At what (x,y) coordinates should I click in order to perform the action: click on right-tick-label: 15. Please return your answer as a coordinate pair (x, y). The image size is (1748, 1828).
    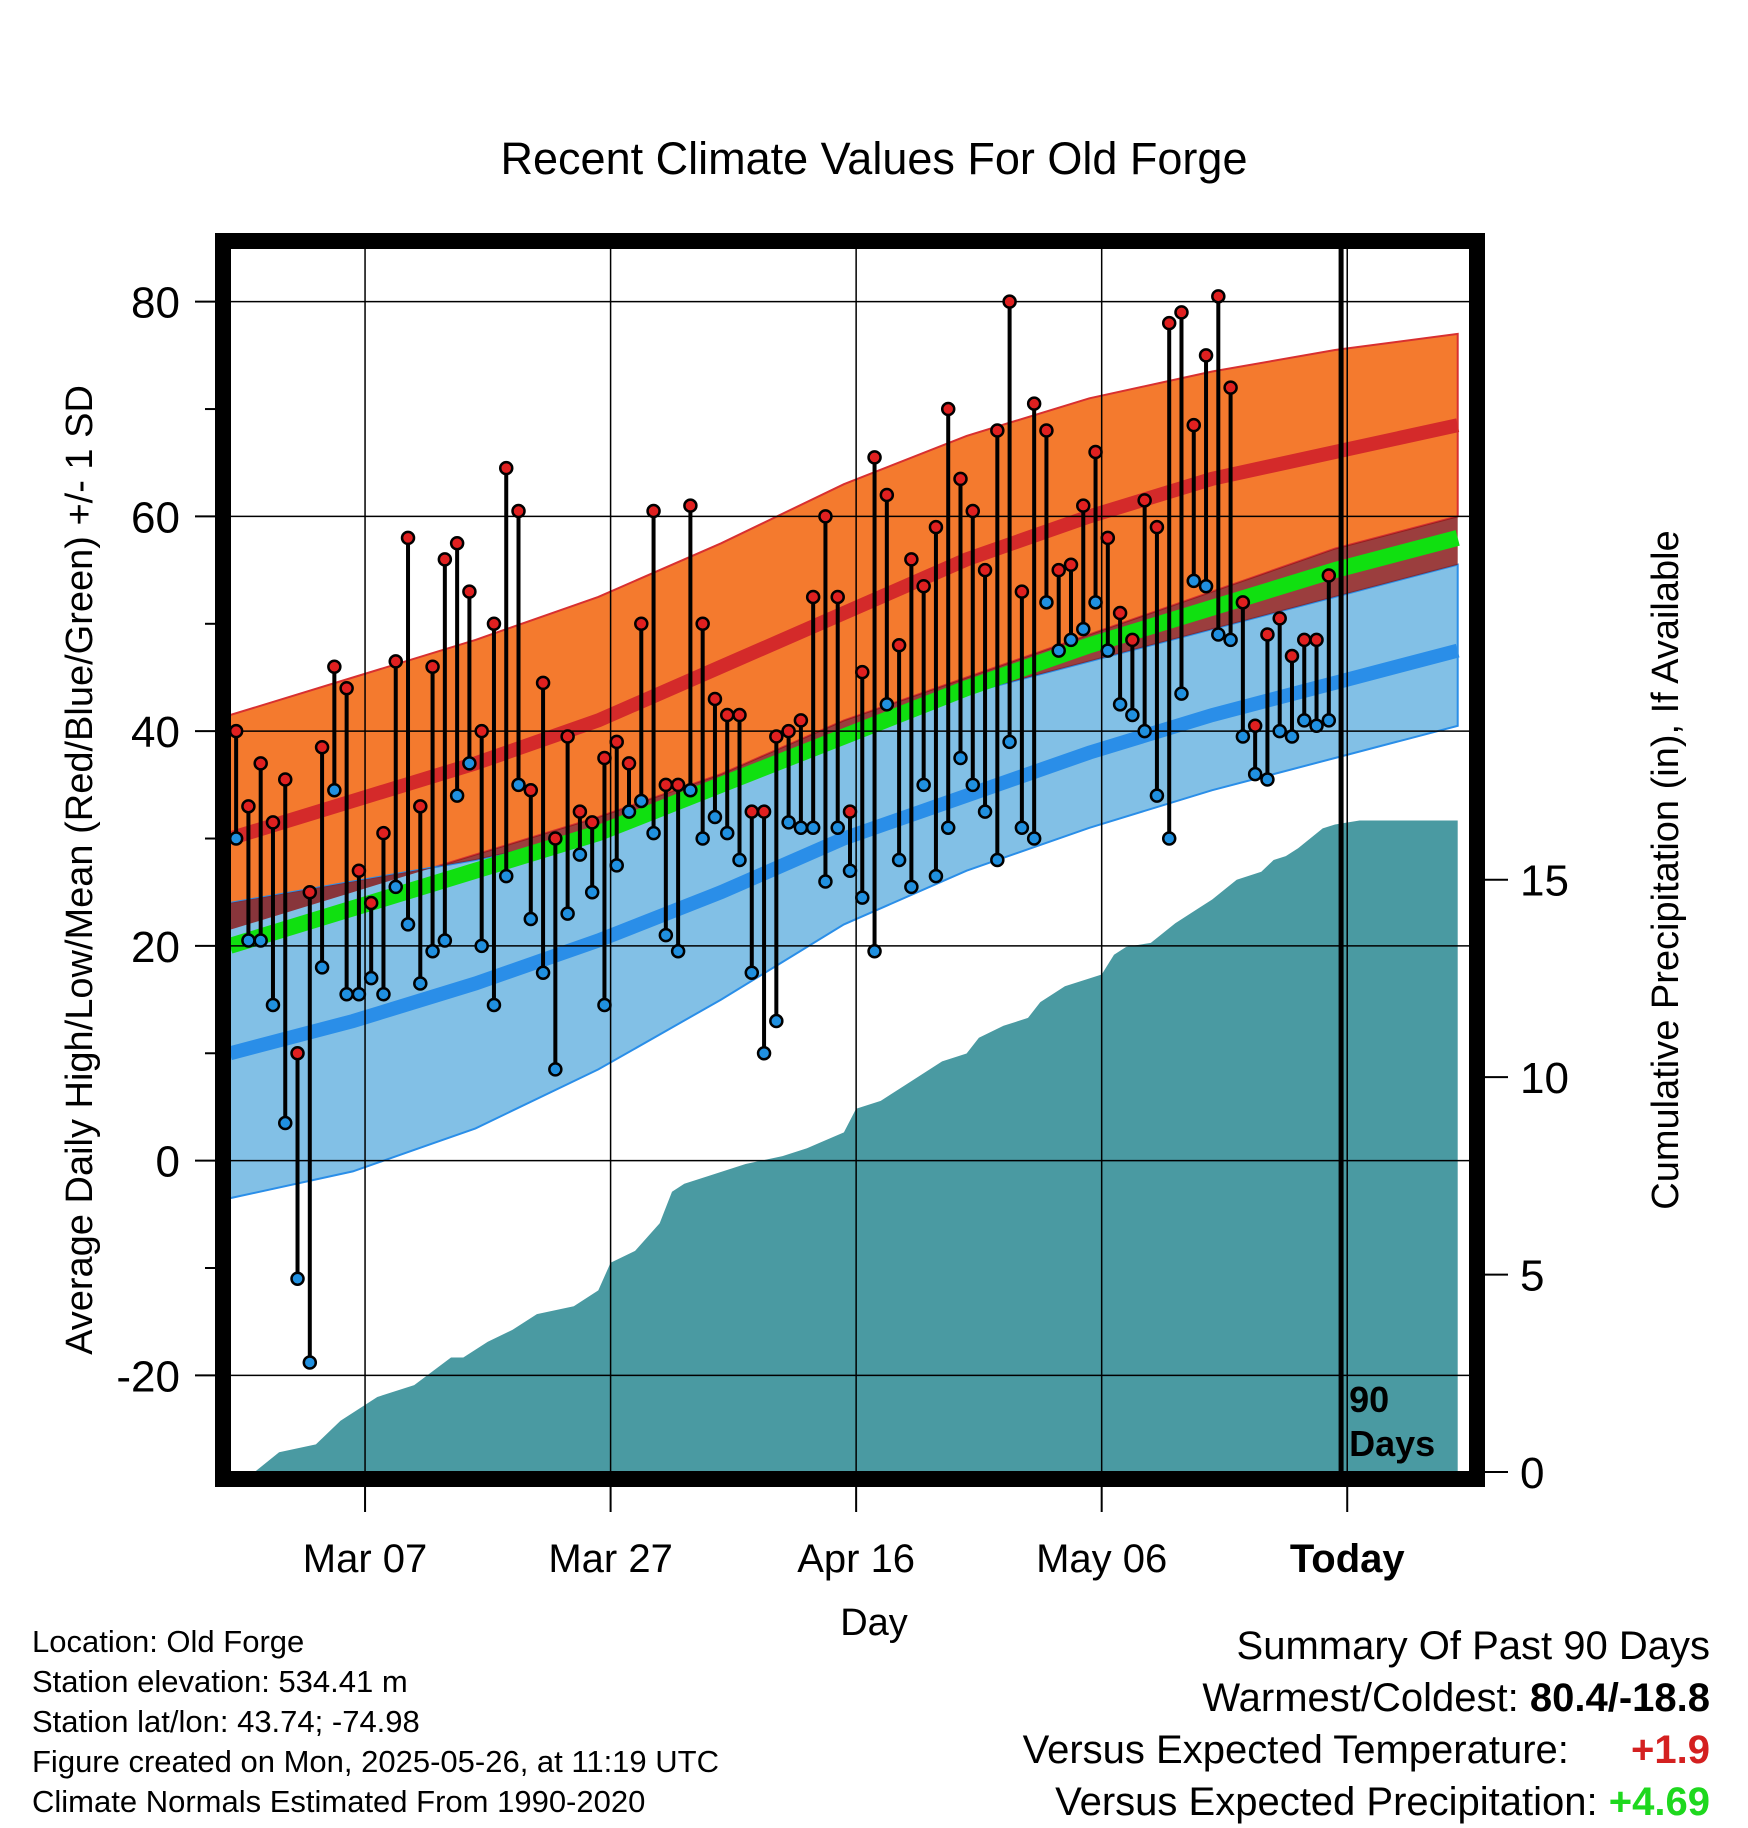
    Looking at the image, I should click on (1544, 881).